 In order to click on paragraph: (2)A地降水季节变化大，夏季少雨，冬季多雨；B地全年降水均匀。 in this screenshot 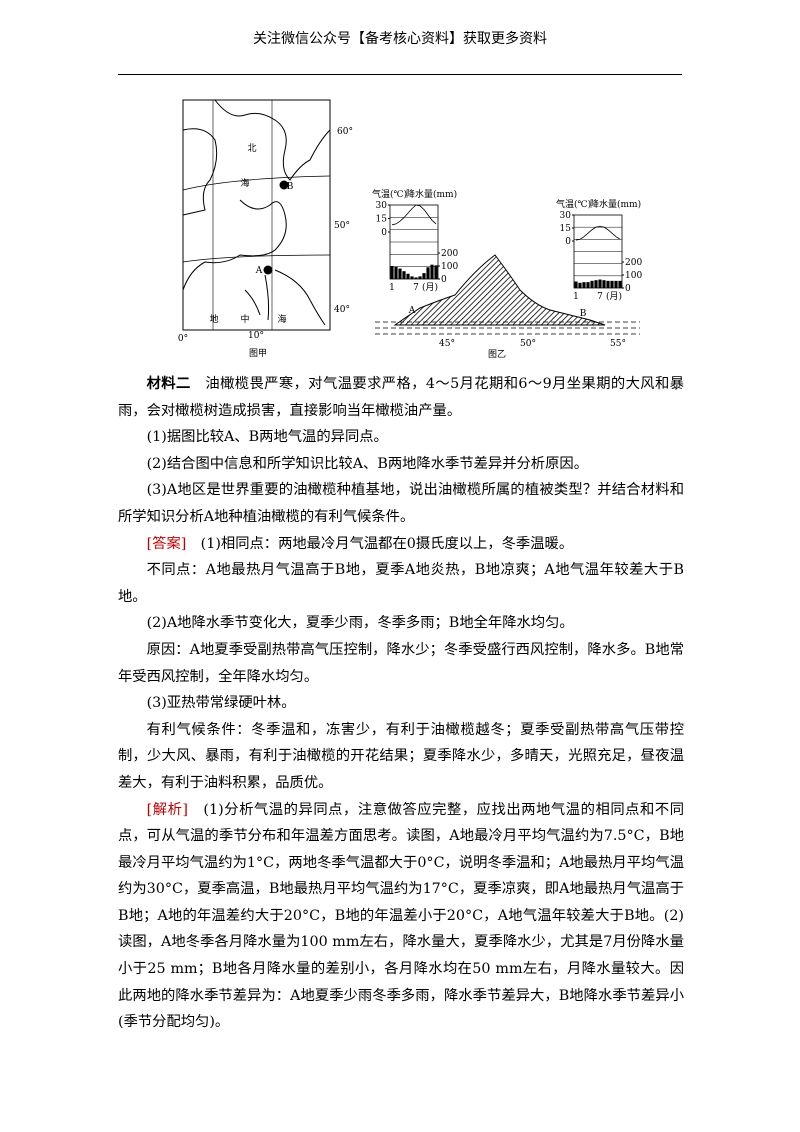, I will do `click(401, 623)`.